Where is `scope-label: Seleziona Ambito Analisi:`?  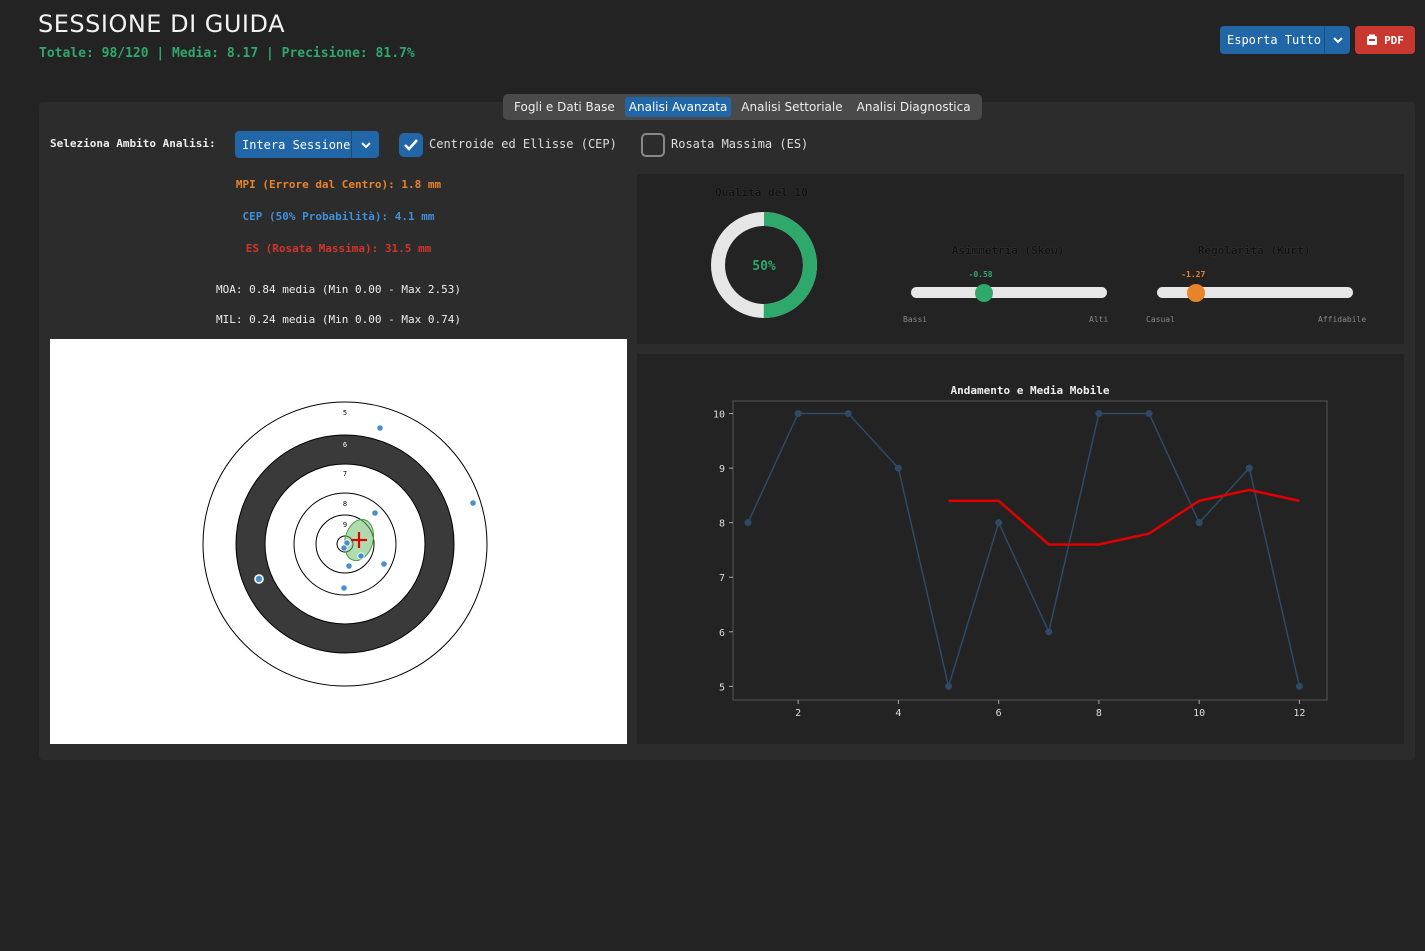
scope-label: Seleziona Ambito Analisi: is located at coordinates (133, 143).